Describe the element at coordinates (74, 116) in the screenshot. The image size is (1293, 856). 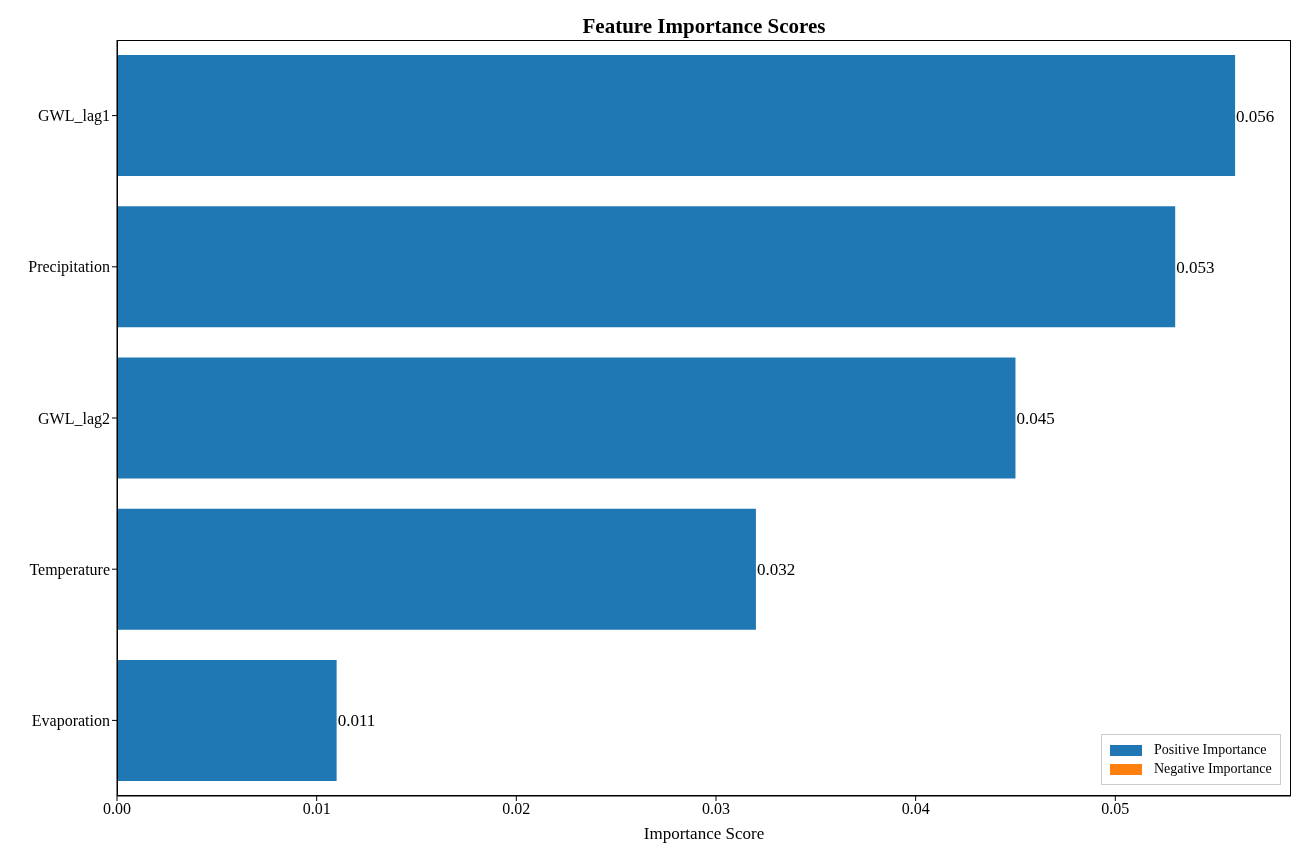
I see `y-tick-label: GWL_lag1` at that location.